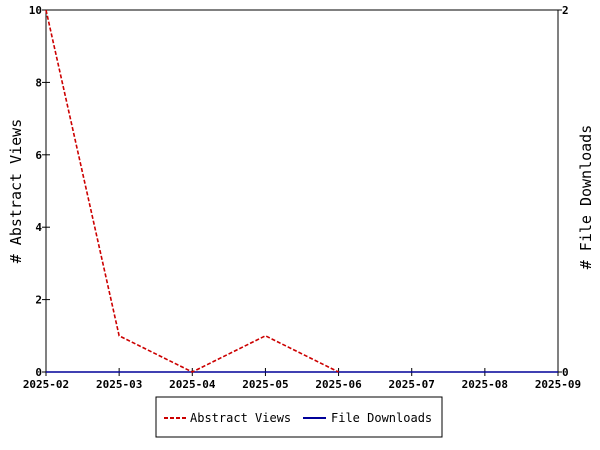  I want to click on y-tick-label: 8, so click(38, 82).